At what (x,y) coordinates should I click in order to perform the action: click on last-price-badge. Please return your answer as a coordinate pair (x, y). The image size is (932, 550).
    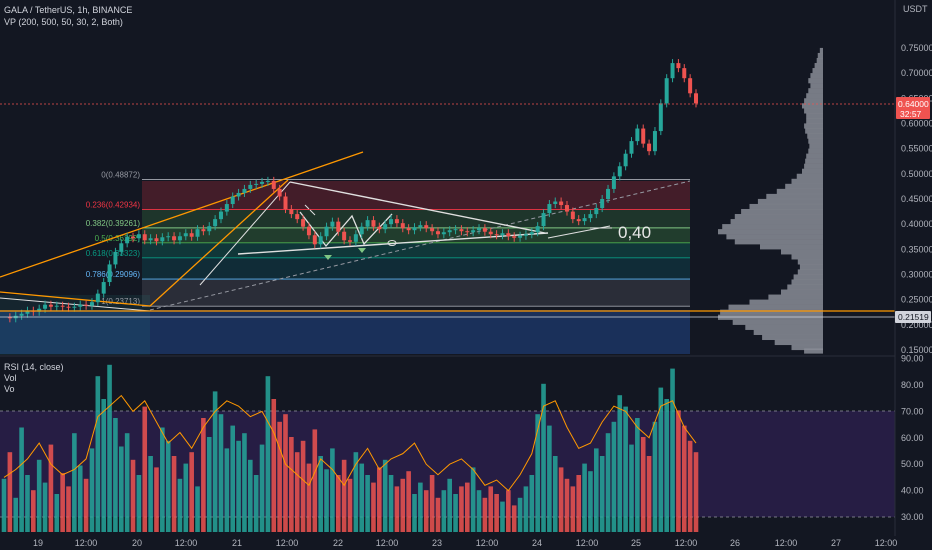
    Looking at the image, I should click on (913, 108).